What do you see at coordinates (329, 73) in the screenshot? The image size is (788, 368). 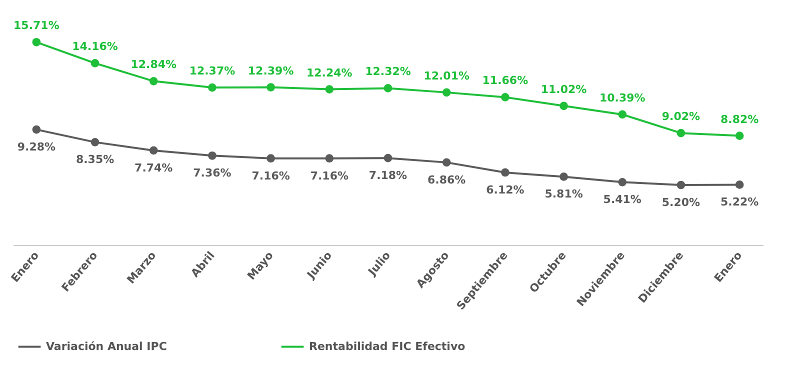 I see `data-label: 12.24%` at bounding box center [329, 73].